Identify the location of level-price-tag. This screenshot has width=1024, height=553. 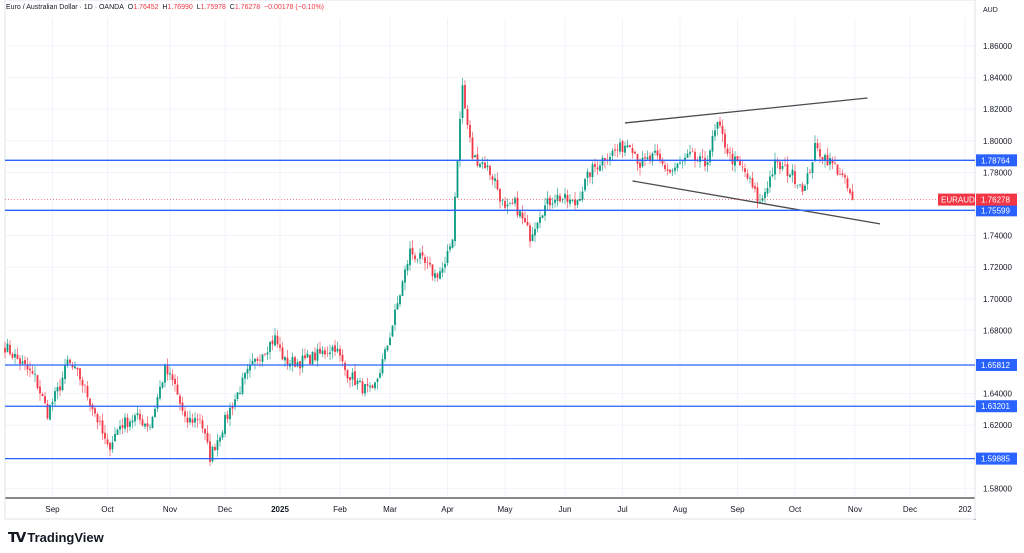
(996, 458).